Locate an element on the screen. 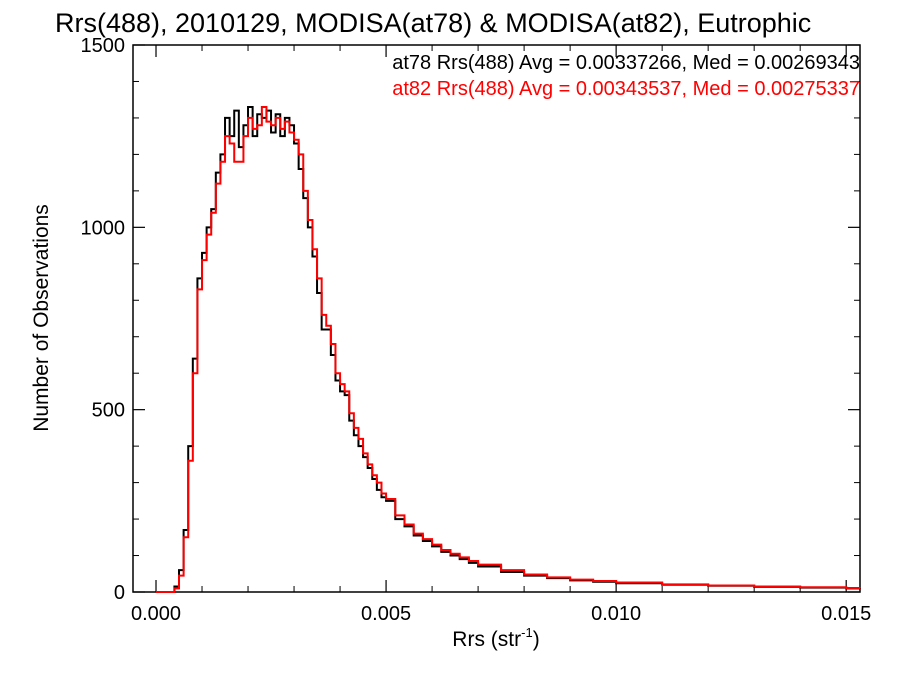 This screenshot has height=675, width=900. x-axis-label: Rrs (str-1) is located at coordinates (495, 638).